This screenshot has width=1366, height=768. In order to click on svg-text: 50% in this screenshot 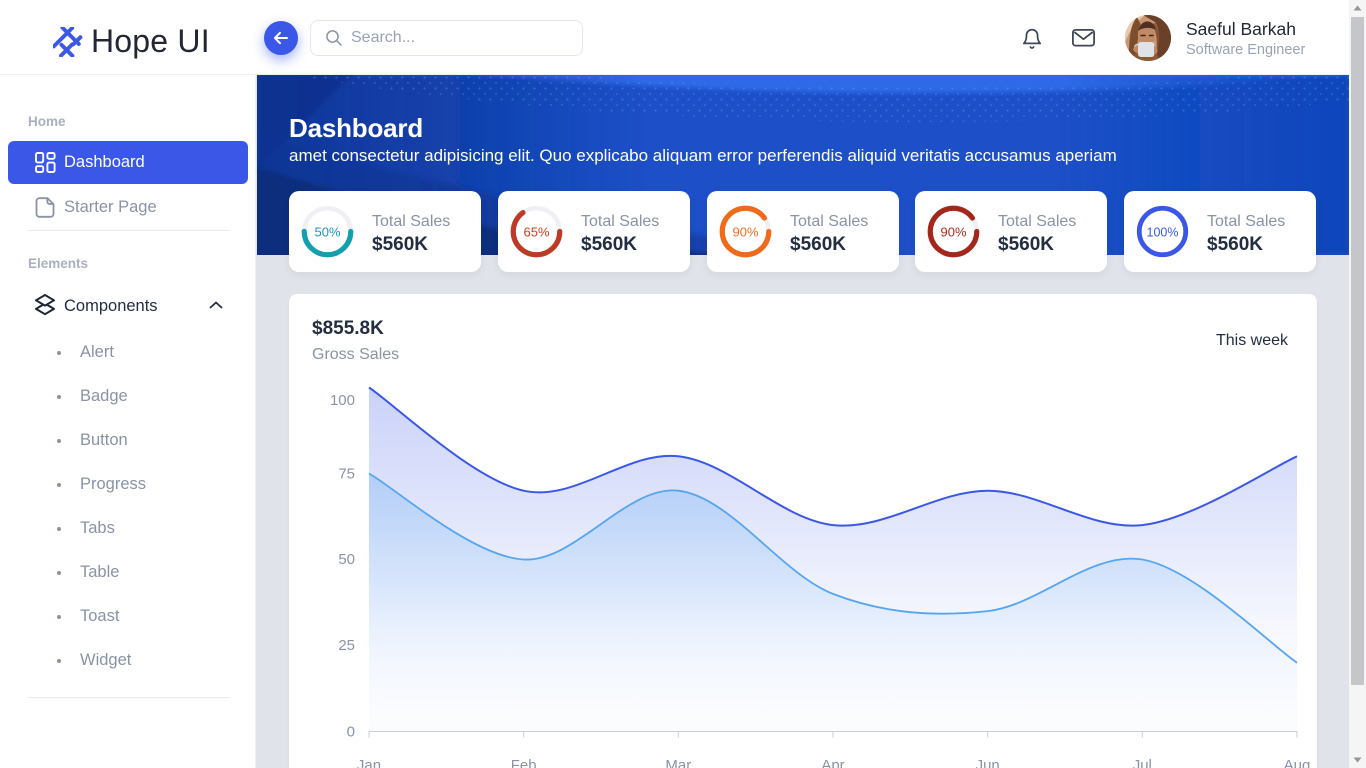, I will do `click(327, 232)`.